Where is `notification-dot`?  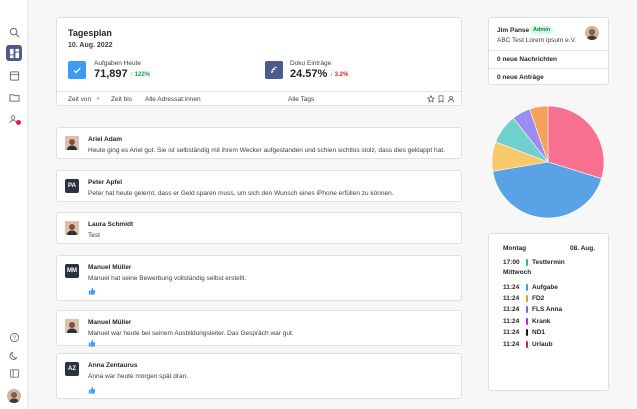 notification-dot is located at coordinates (18, 122).